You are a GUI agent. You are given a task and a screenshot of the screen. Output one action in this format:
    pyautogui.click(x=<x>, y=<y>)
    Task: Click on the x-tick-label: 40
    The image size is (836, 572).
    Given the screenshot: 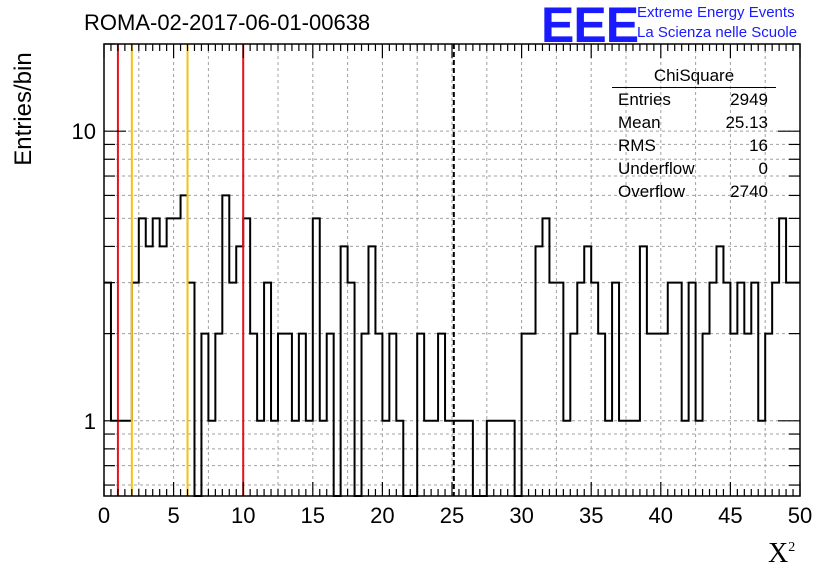 What is the action you would take?
    pyautogui.click(x=661, y=515)
    